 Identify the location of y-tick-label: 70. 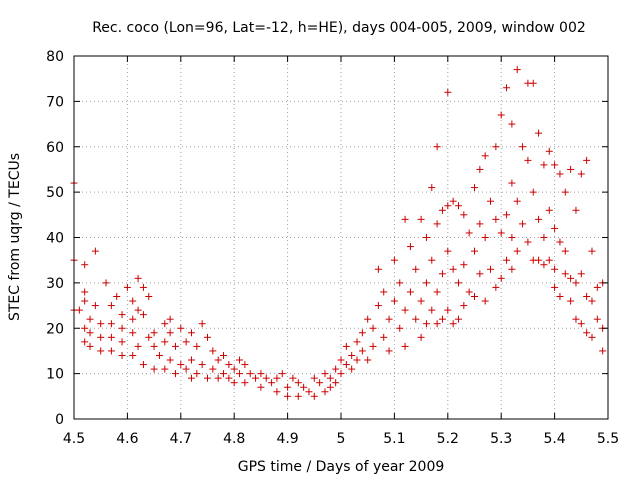
(55, 102).